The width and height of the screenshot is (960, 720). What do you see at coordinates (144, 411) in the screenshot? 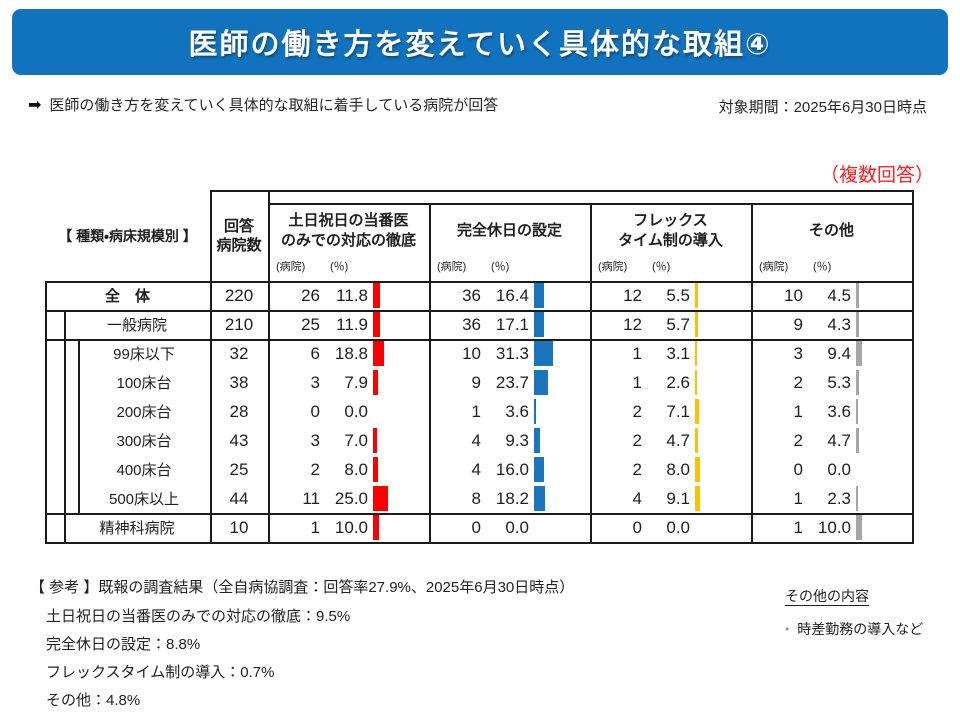
I see `table-row-label: 200床台` at bounding box center [144, 411].